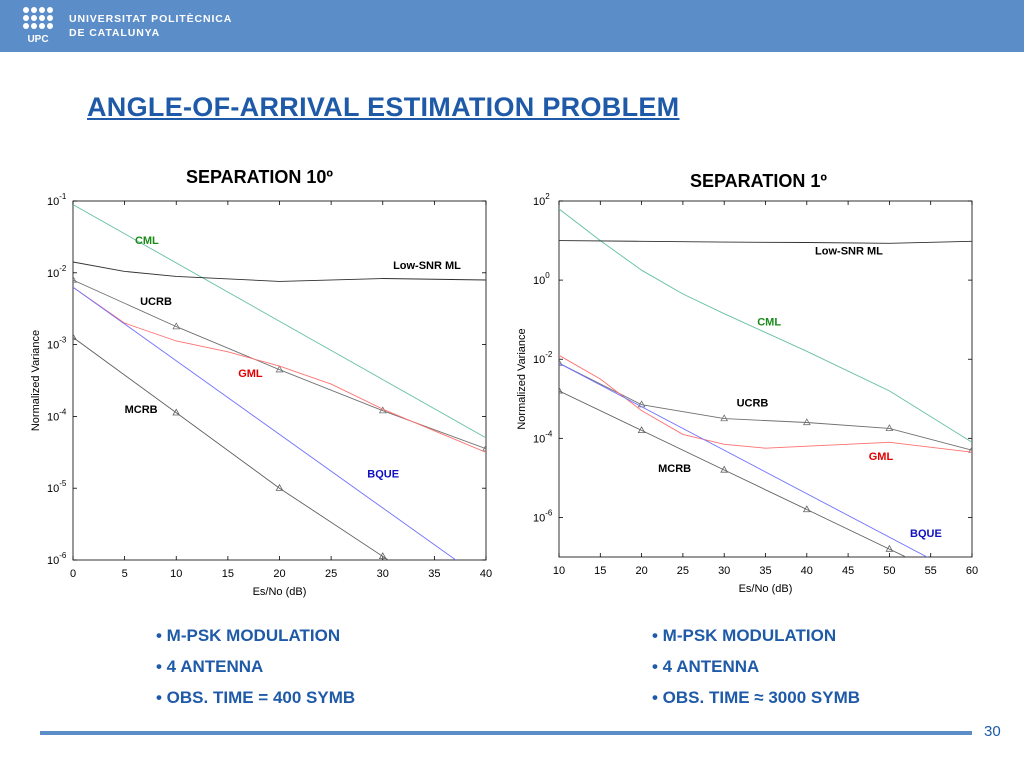 This screenshot has height=768, width=1024. What do you see at coordinates (115, 33) in the screenshot?
I see `institution-line-2: DE CATALUNYA` at bounding box center [115, 33].